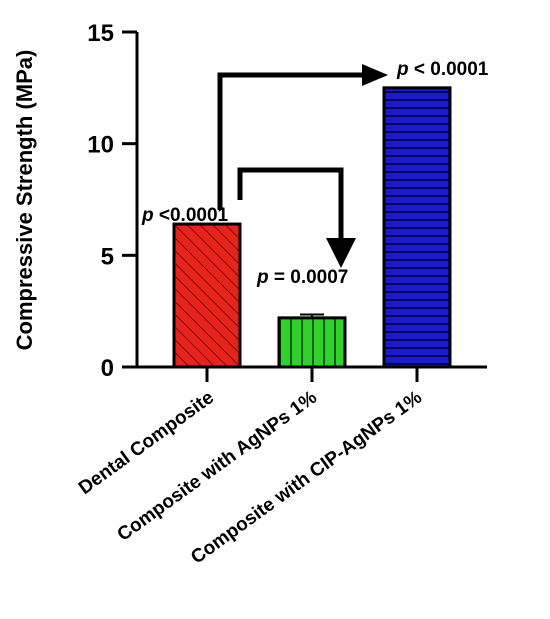 The height and width of the screenshot is (619, 550). What do you see at coordinates (107, 368) in the screenshot?
I see `y-tick-label: 0` at bounding box center [107, 368].